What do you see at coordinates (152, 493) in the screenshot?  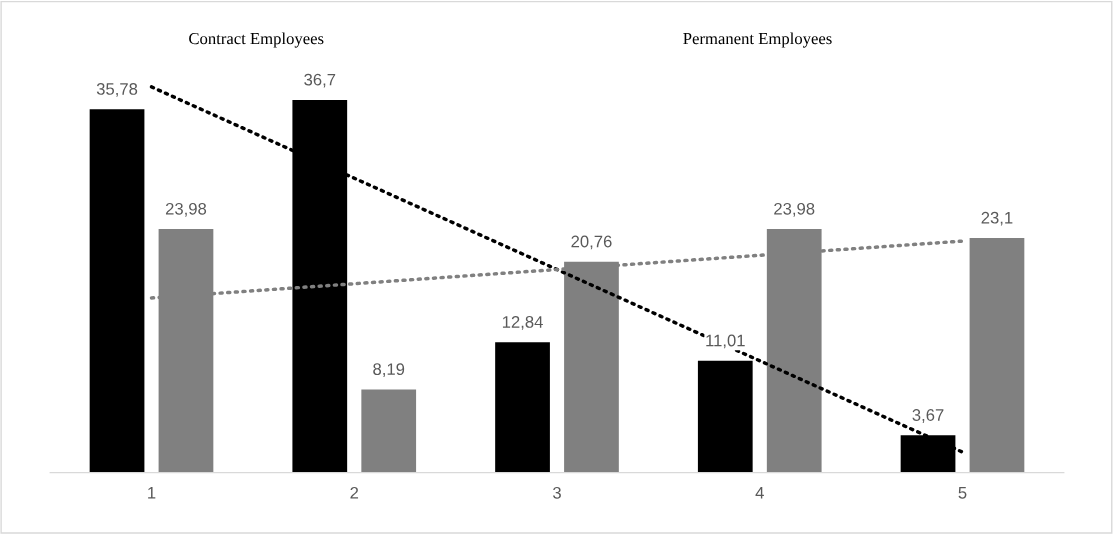 I see `x-tick-label: 1` at bounding box center [152, 493].